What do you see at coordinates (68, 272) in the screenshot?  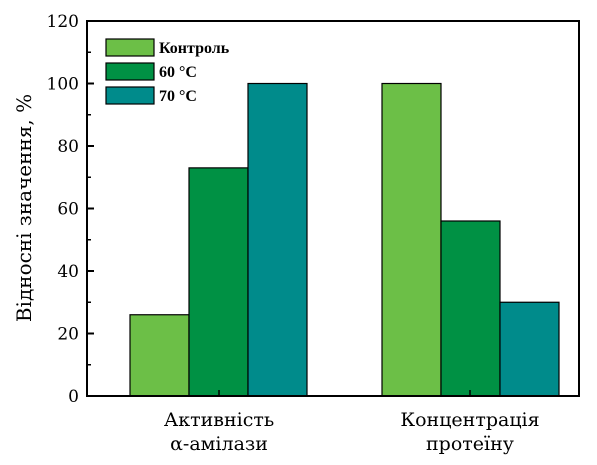 I see `y-tick-label: 40` at bounding box center [68, 272].